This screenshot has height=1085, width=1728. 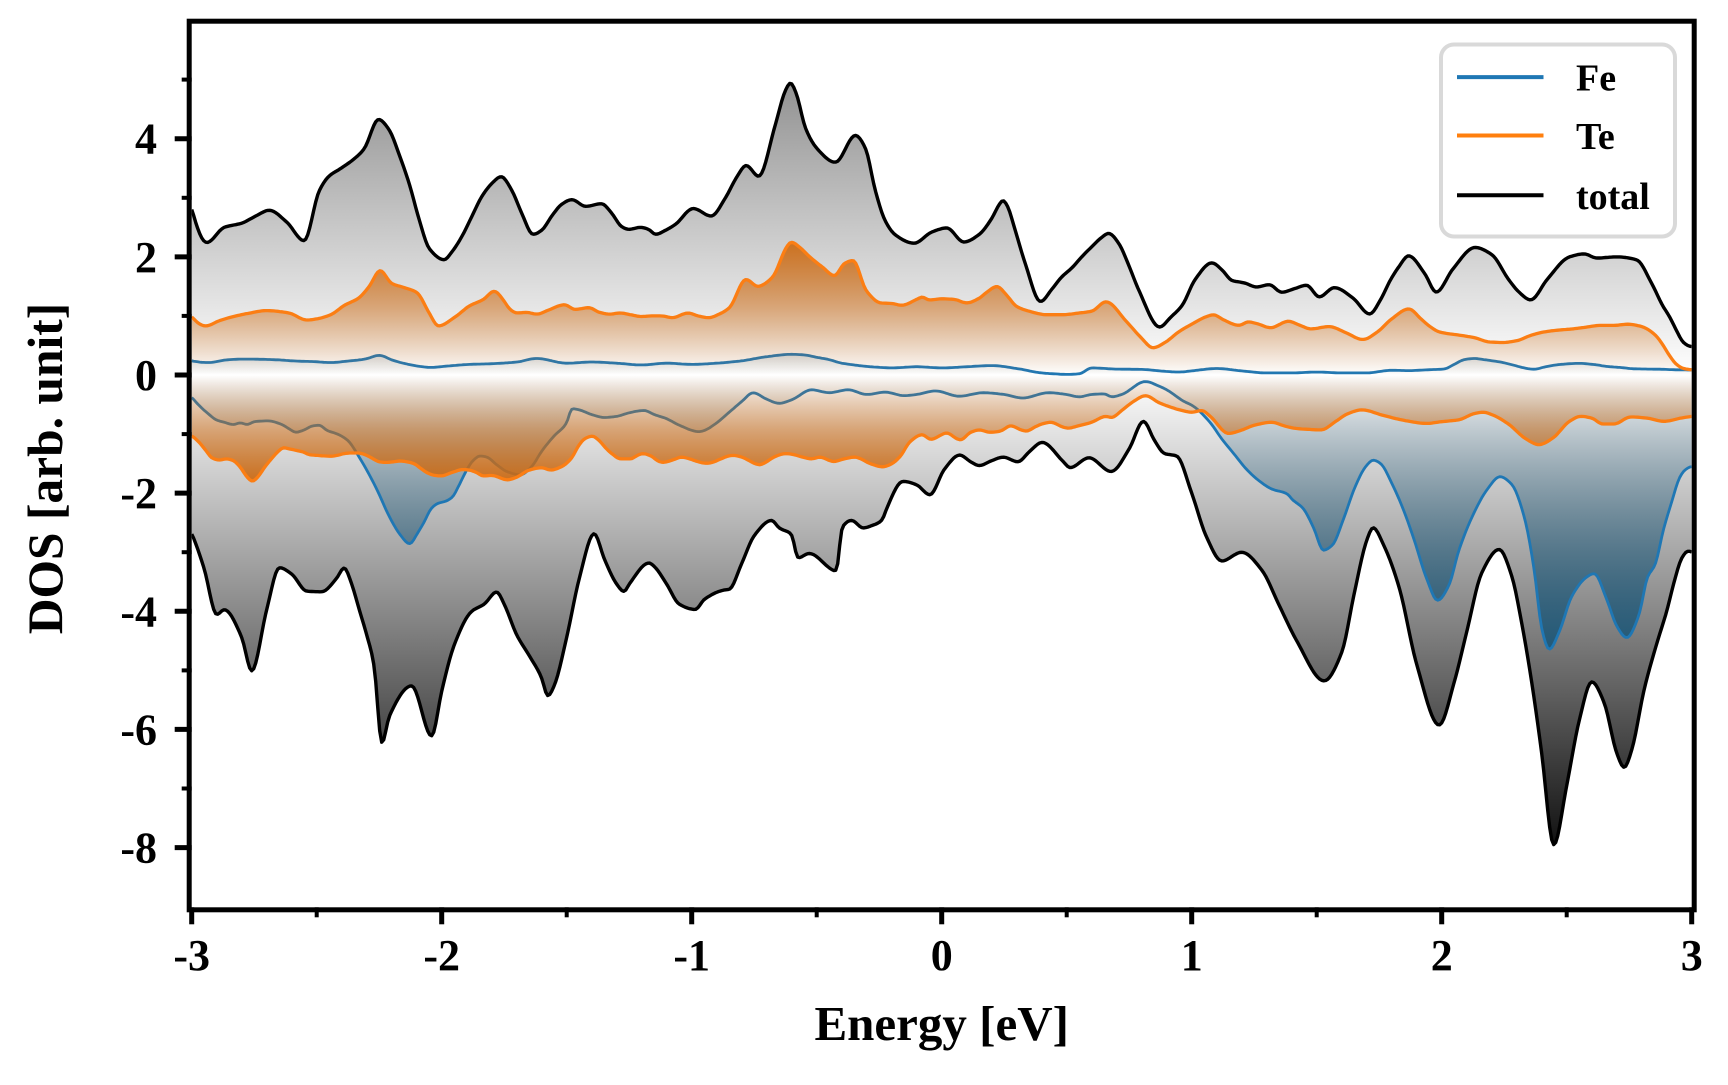 I want to click on svg-text: total, so click(x=1613, y=197).